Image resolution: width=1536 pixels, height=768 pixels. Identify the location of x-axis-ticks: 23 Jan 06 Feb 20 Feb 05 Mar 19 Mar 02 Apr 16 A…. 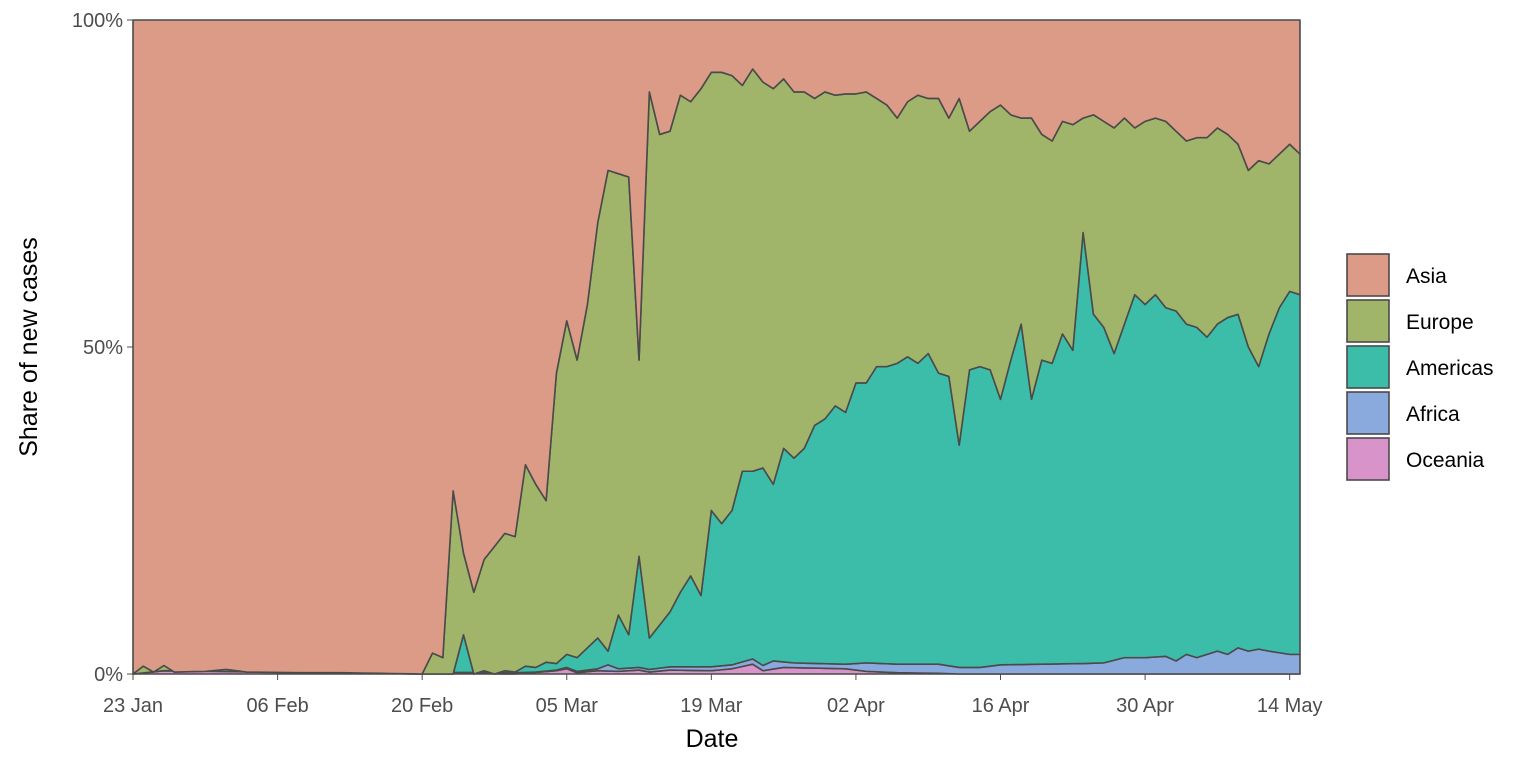
(713, 695).